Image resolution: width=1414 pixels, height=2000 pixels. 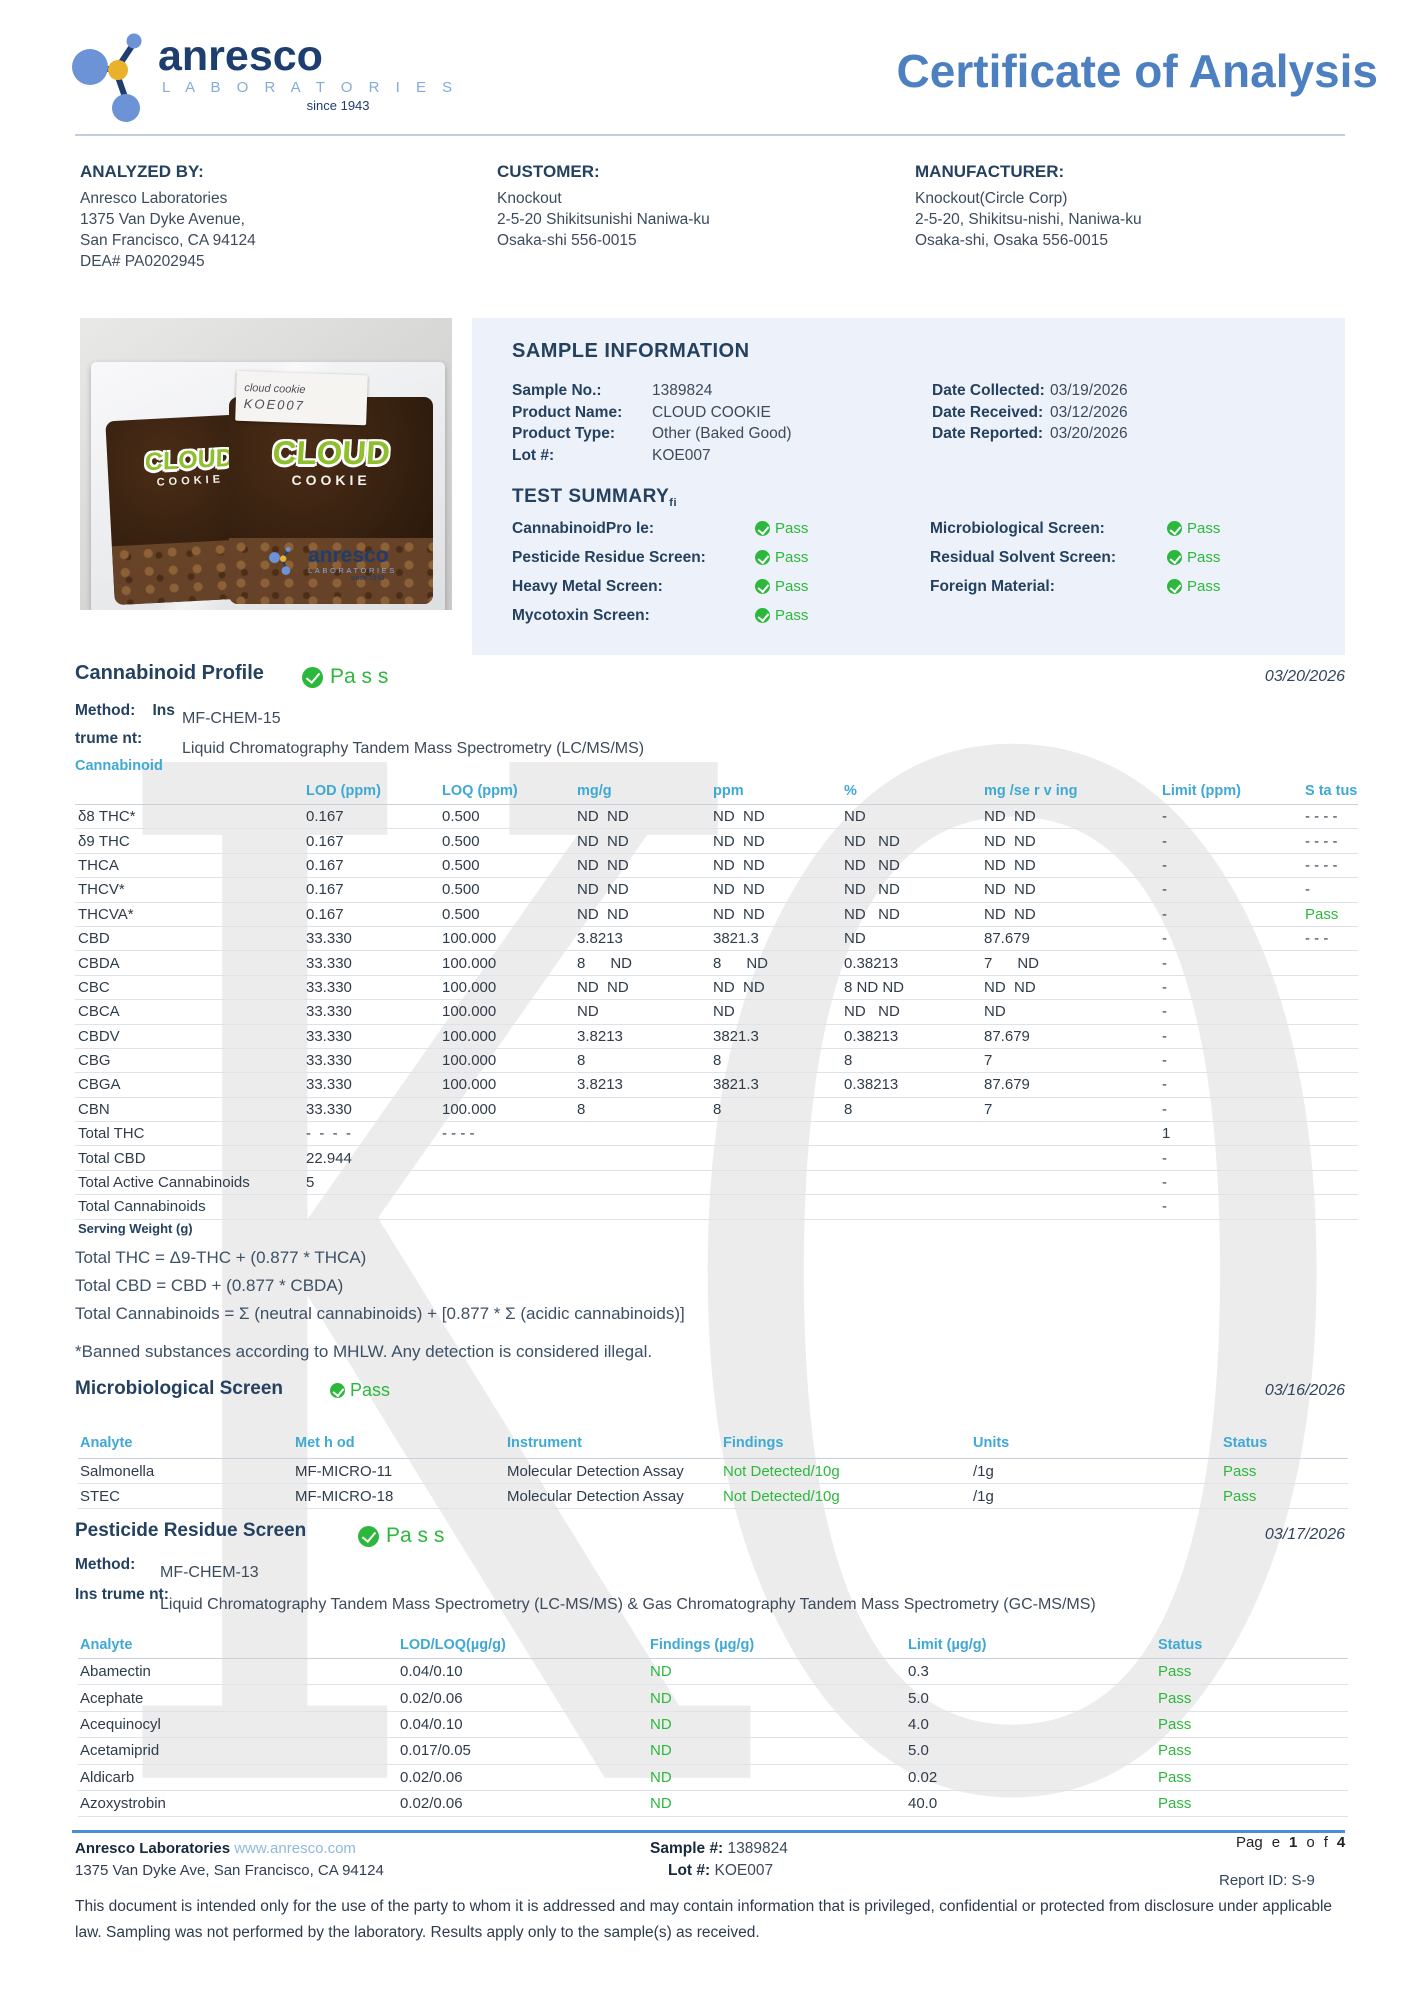 What do you see at coordinates (603, 219) in the screenshot?
I see `party-line: 2-5-20 Shikitsunishi Naniwa-ku` at bounding box center [603, 219].